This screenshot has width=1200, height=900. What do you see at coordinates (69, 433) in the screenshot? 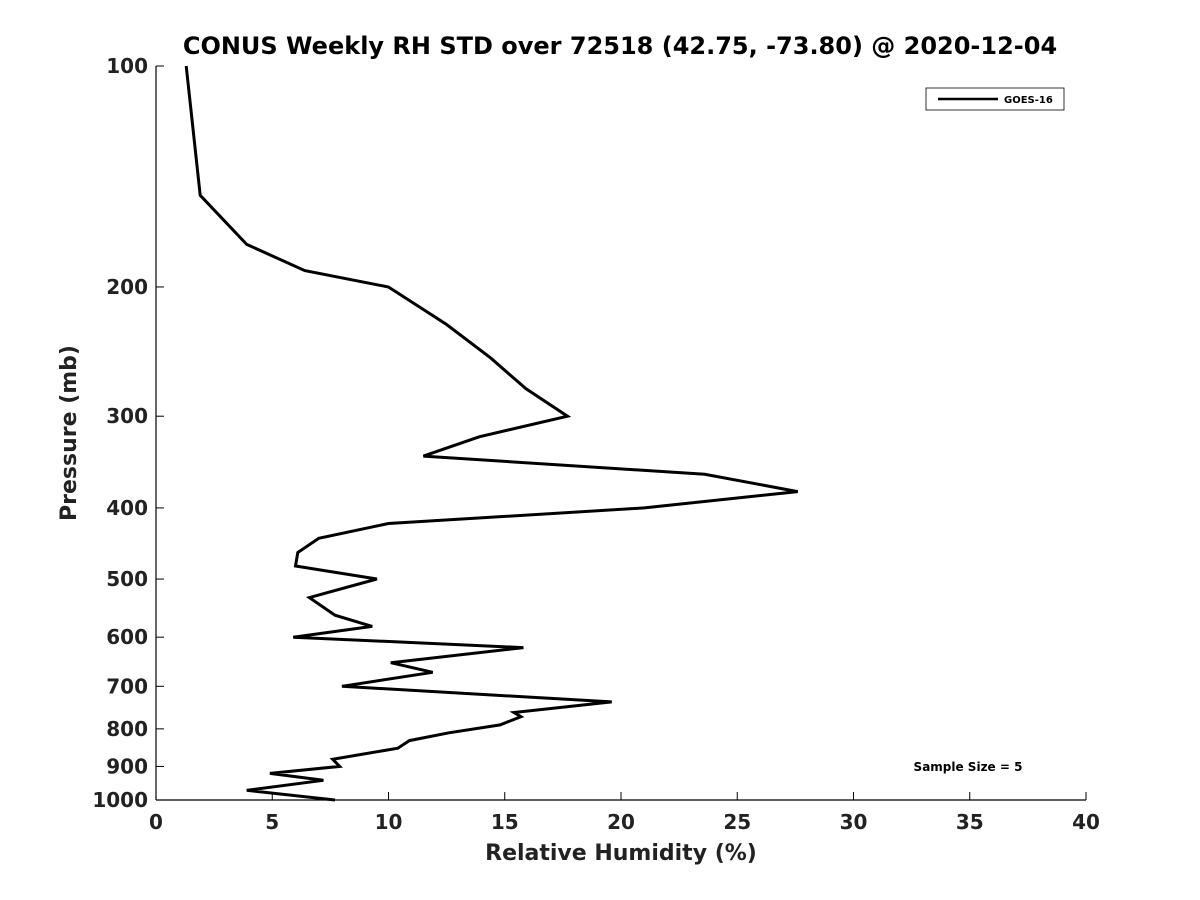
I see `y-axis-label: Pressure (mb)` at bounding box center [69, 433].